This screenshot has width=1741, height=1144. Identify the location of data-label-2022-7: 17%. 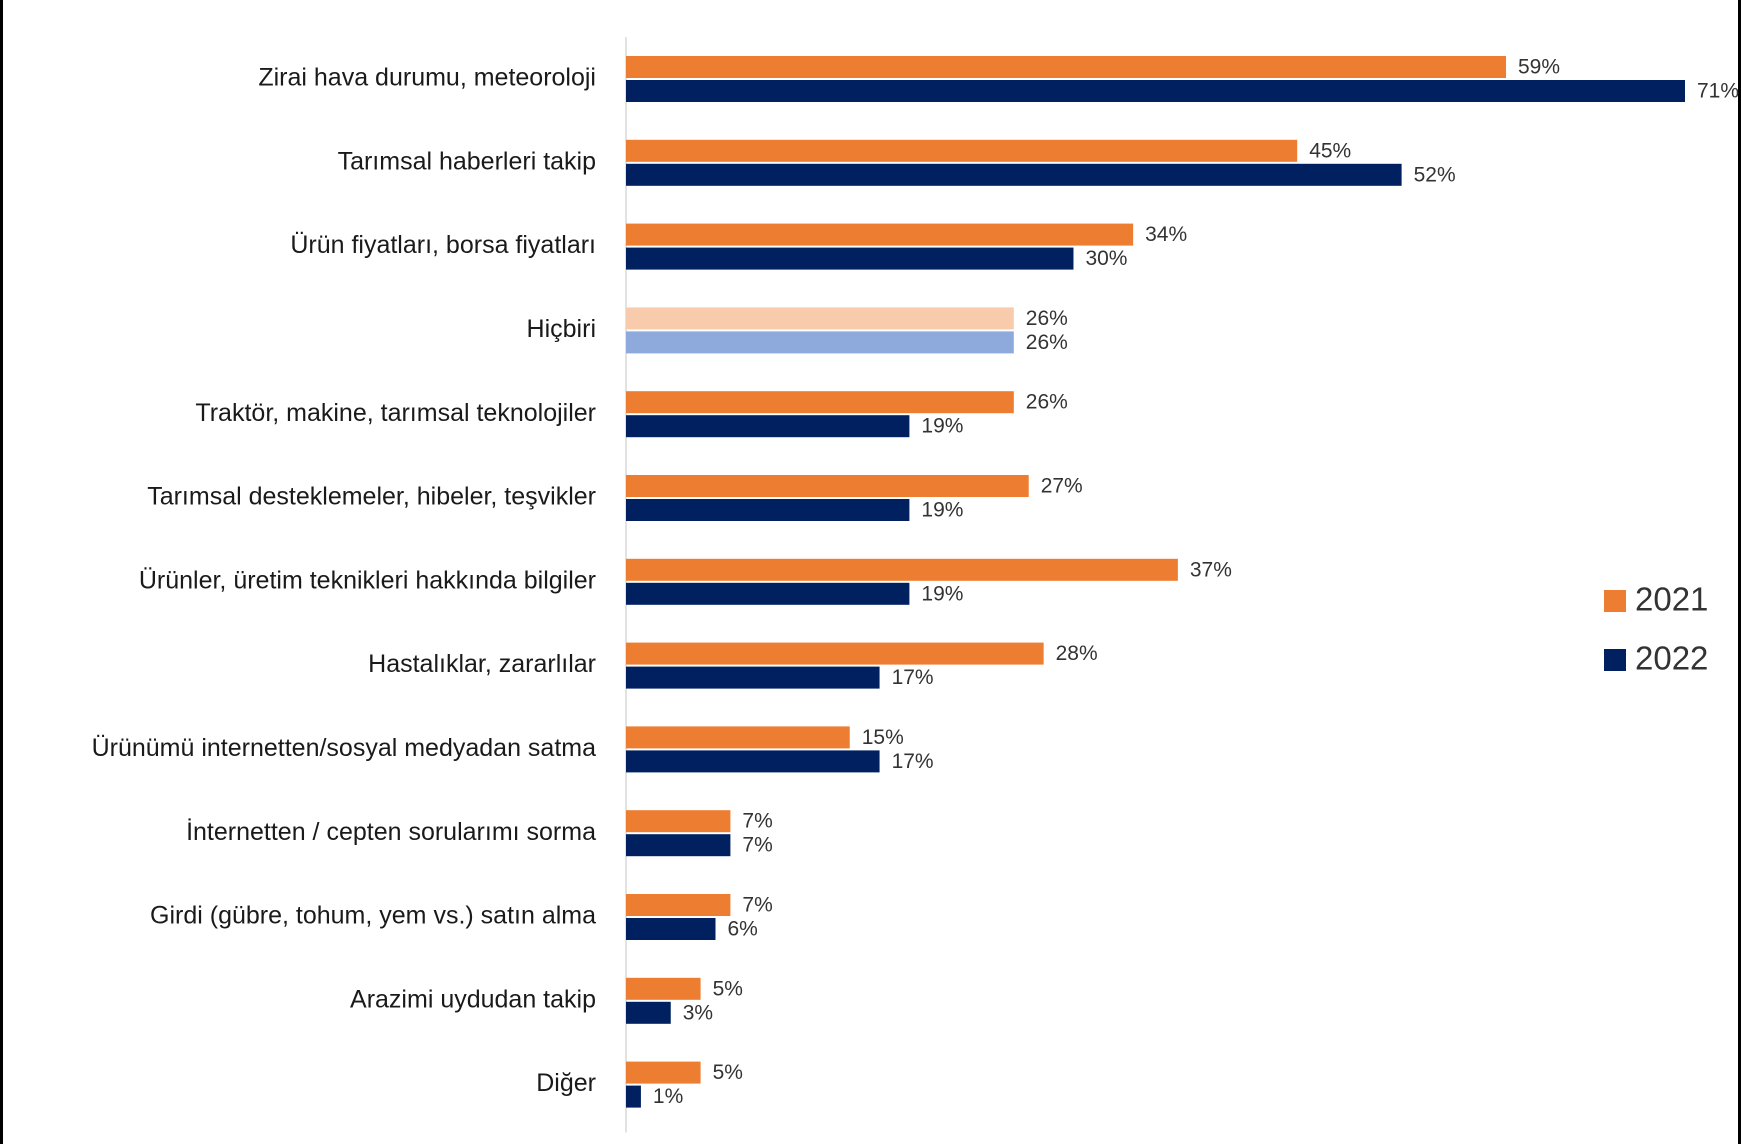
(913, 677).